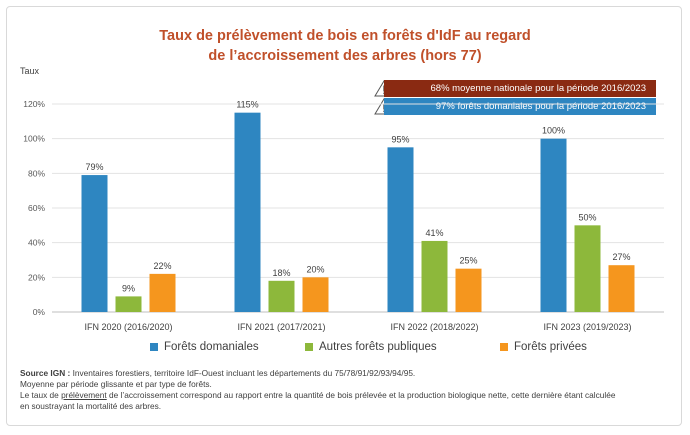  What do you see at coordinates (34, 139) in the screenshot?
I see `y-tick-label: 100%` at bounding box center [34, 139].